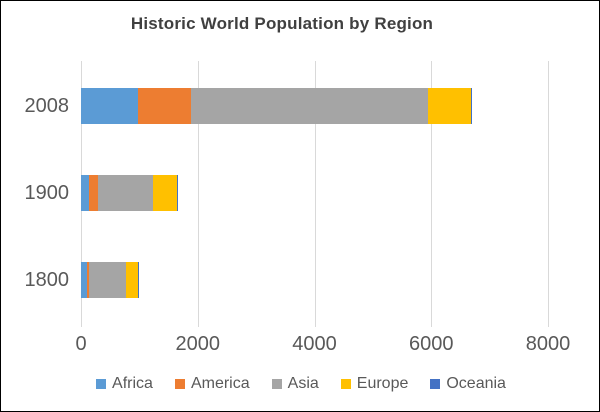 Image resolution: width=600 pixels, height=412 pixels. Describe the element at coordinates (449, 106) in the screenshot. I see `bar-segment-europe-2008` at that location.